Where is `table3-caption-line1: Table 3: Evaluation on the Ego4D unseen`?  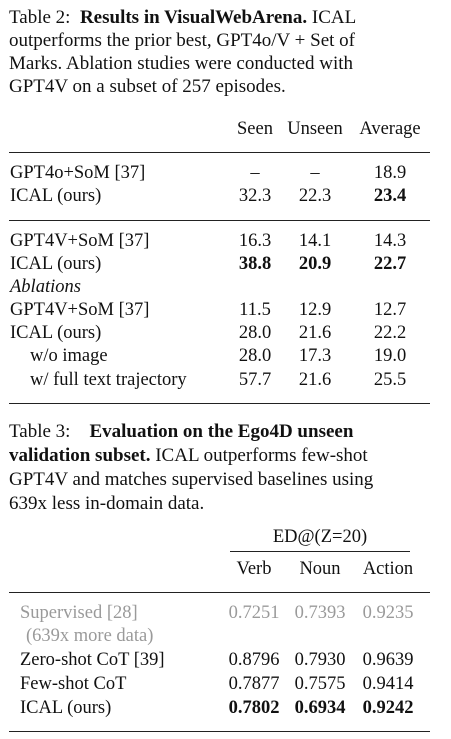 table3-caption-line1: Table 3: Evaluation on the Ego4D unseen is located at coordinates (230, 432).